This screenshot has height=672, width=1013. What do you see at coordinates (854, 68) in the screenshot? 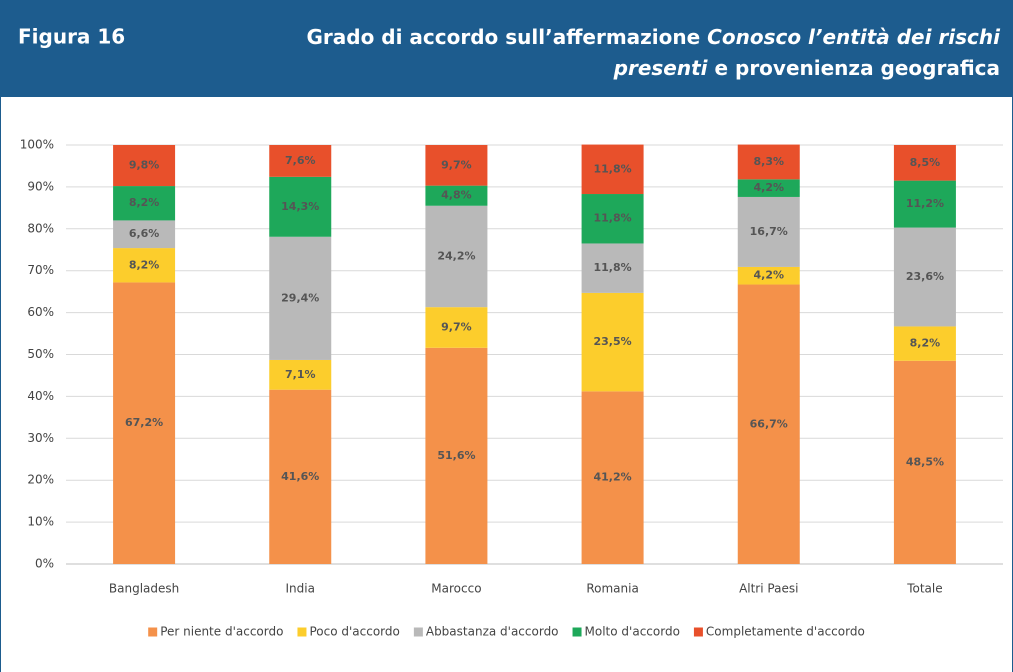
I see `chart-title: e provenienza geografica` at bounding box center [854, 68].